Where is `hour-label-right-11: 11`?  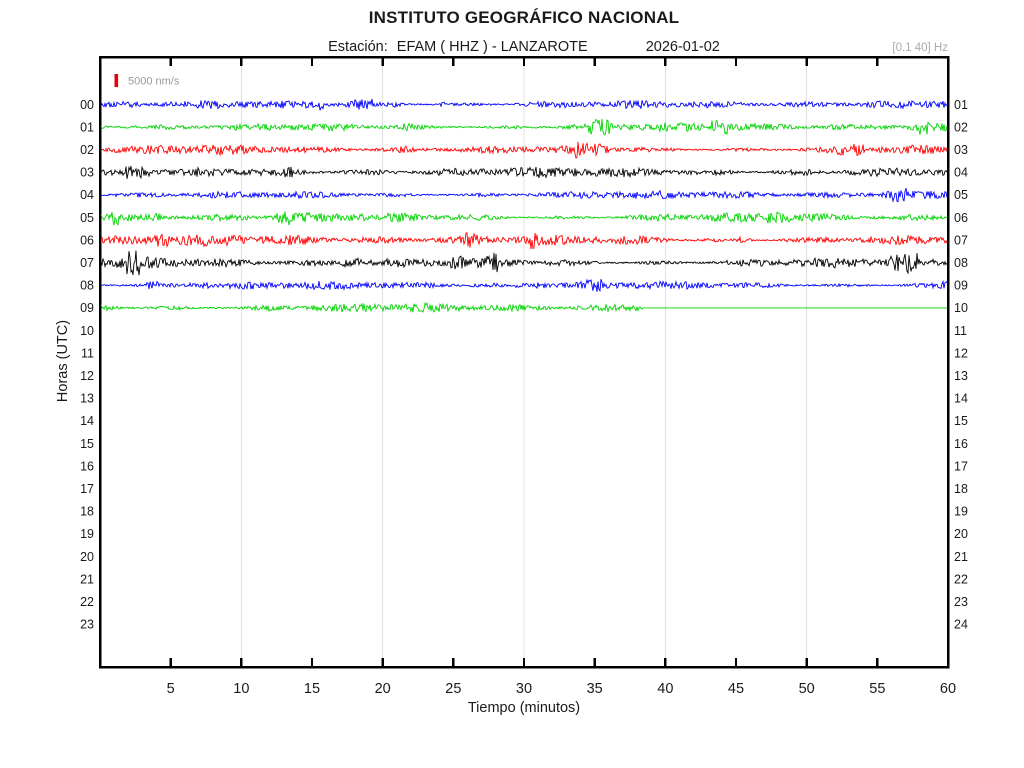
hour-label-right-11: 11 is located at coordinates (960, 331).